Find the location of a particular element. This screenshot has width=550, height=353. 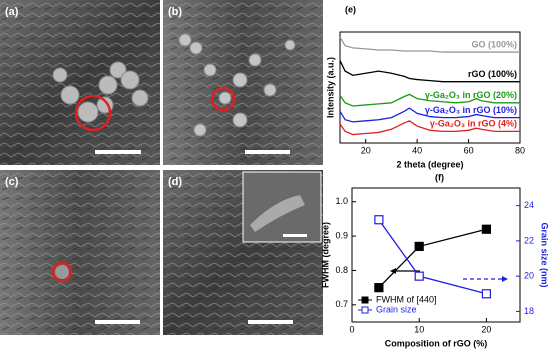

x-tick-label: 10 is located at coordinates (419, 329).